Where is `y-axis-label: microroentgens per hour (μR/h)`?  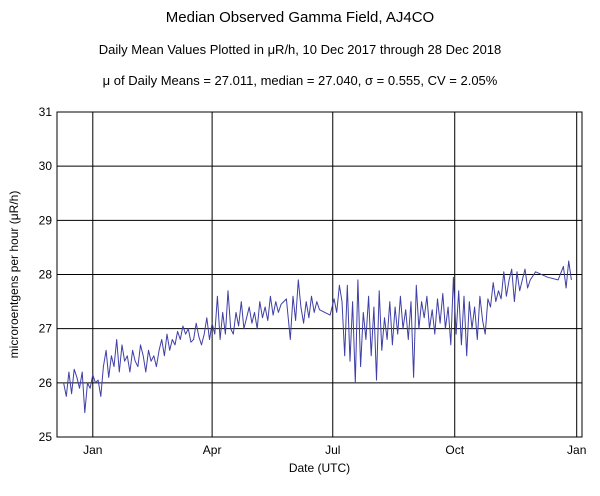 y-axis-label: microroentgens per hour (μR/h) is located at coordinates (14, 275).